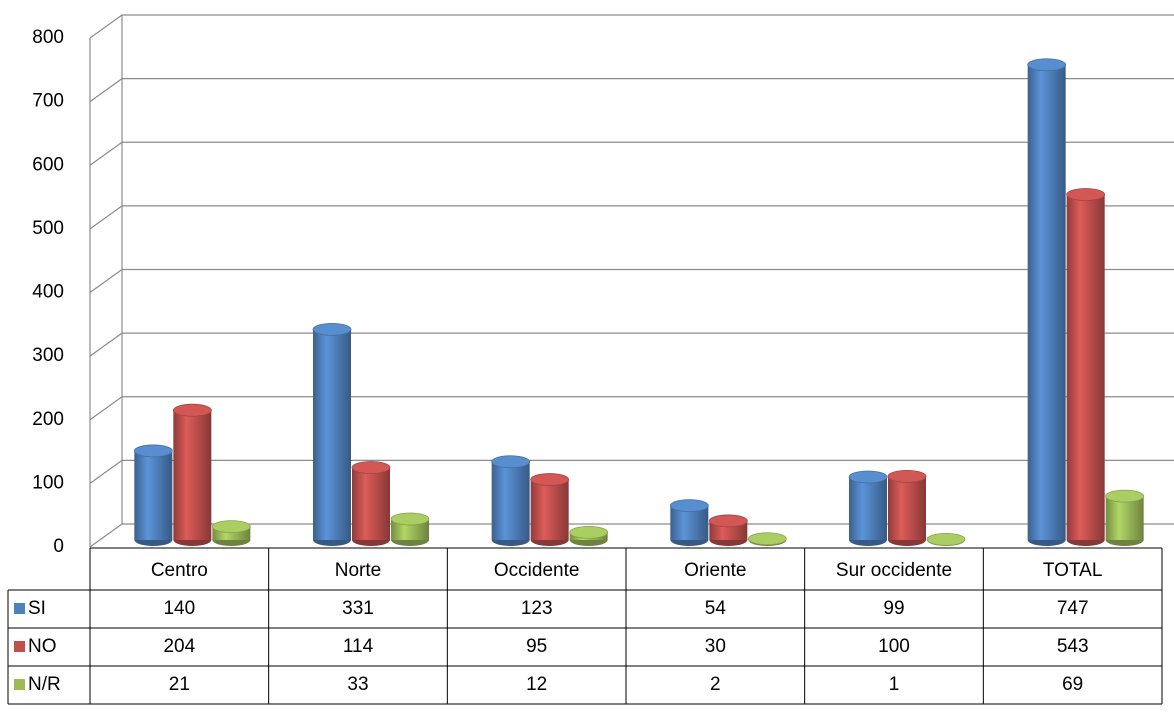  I want to click on table-value: 543, so click(1073, 646).